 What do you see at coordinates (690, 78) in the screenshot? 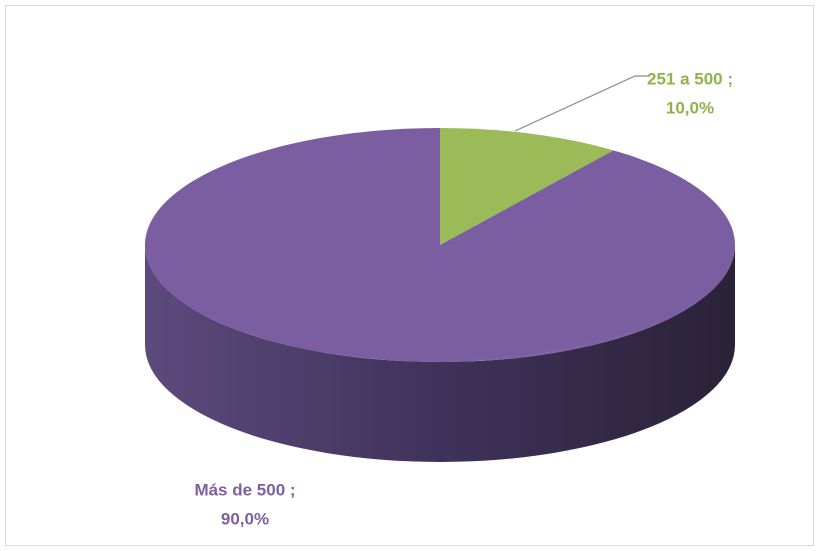
I see `category-label: 251 a 500 ;` at bounding box center [690, 78].